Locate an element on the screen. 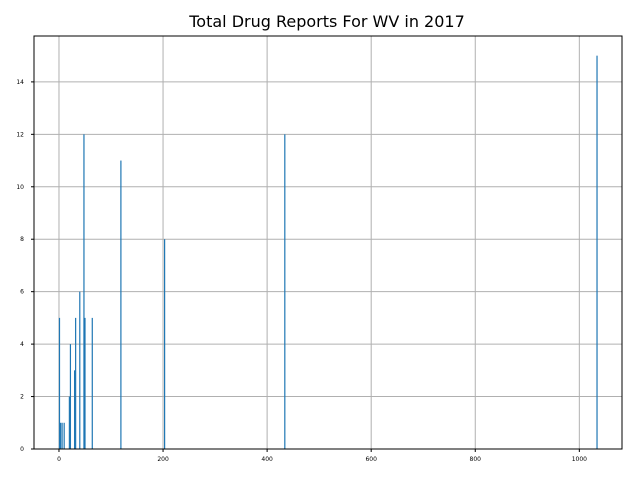 This screenshot has height=484, width=640. y-tick-label: 6 is located at coordinates (22, 292).